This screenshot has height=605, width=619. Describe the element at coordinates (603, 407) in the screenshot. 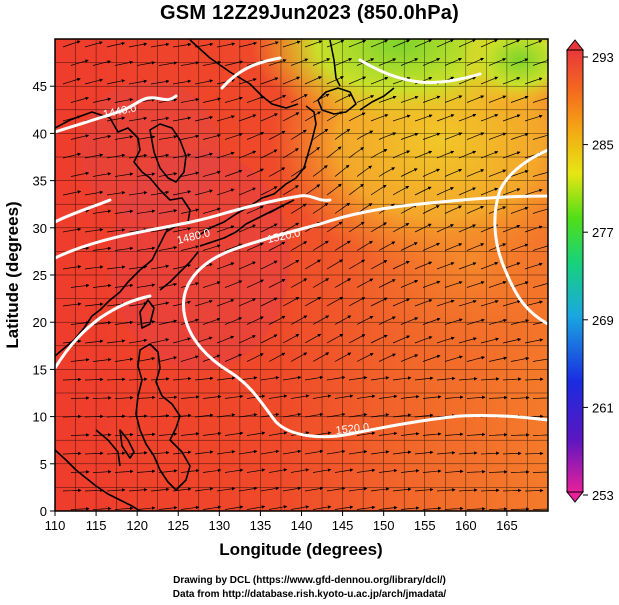

I see `colorbar-label: 261` at that location.